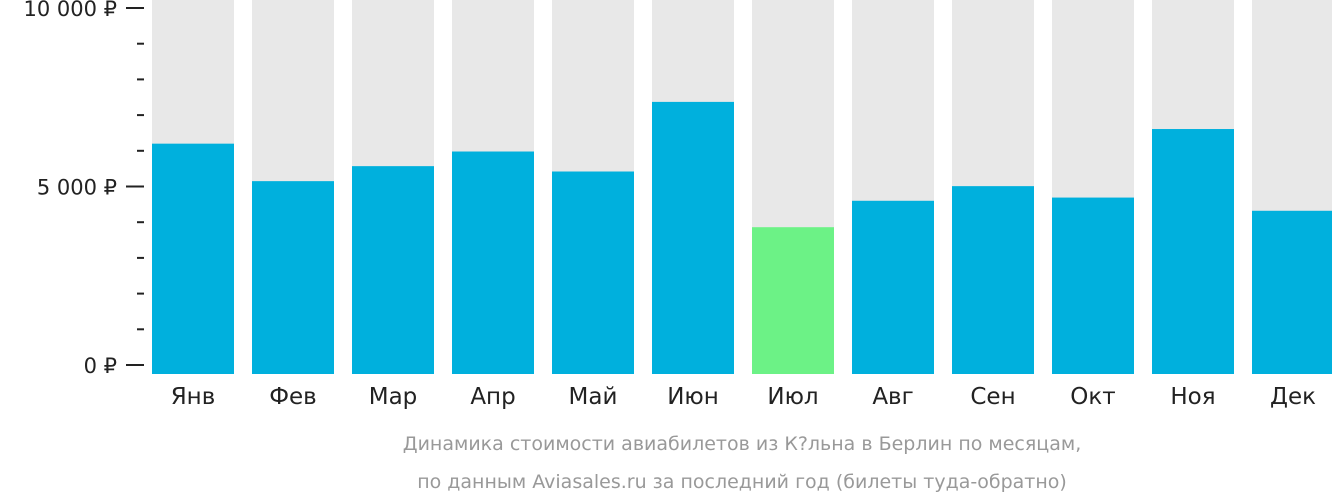 This screenshot has height=502, width=1332. I want to click on x-tick-label: Сен, so click(992, 397).